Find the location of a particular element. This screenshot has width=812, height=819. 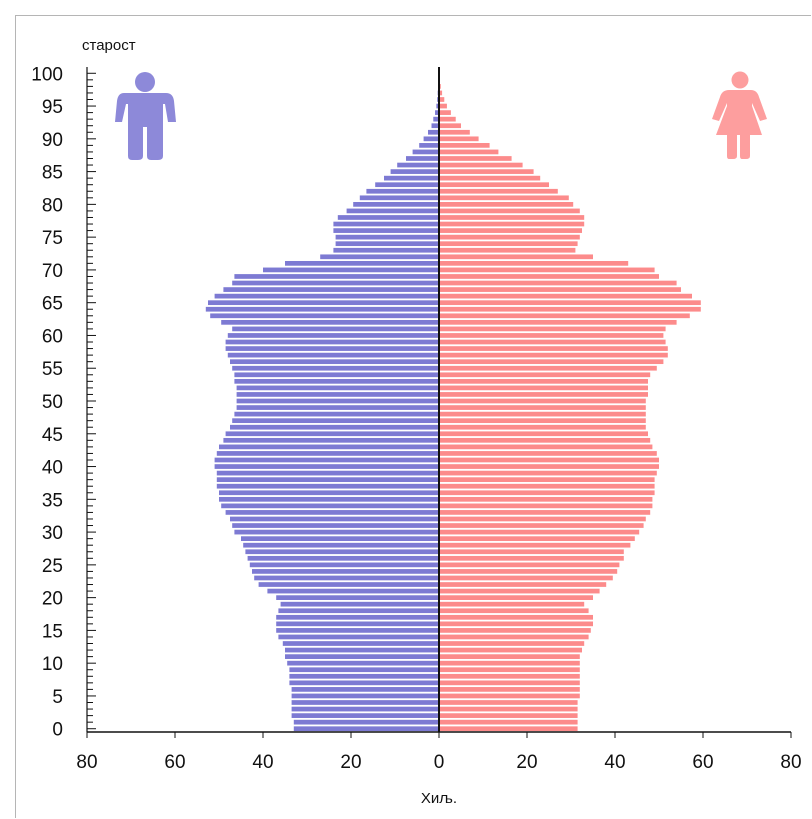

y-tick-label-35: 35 is located at coordinates (52, 500).